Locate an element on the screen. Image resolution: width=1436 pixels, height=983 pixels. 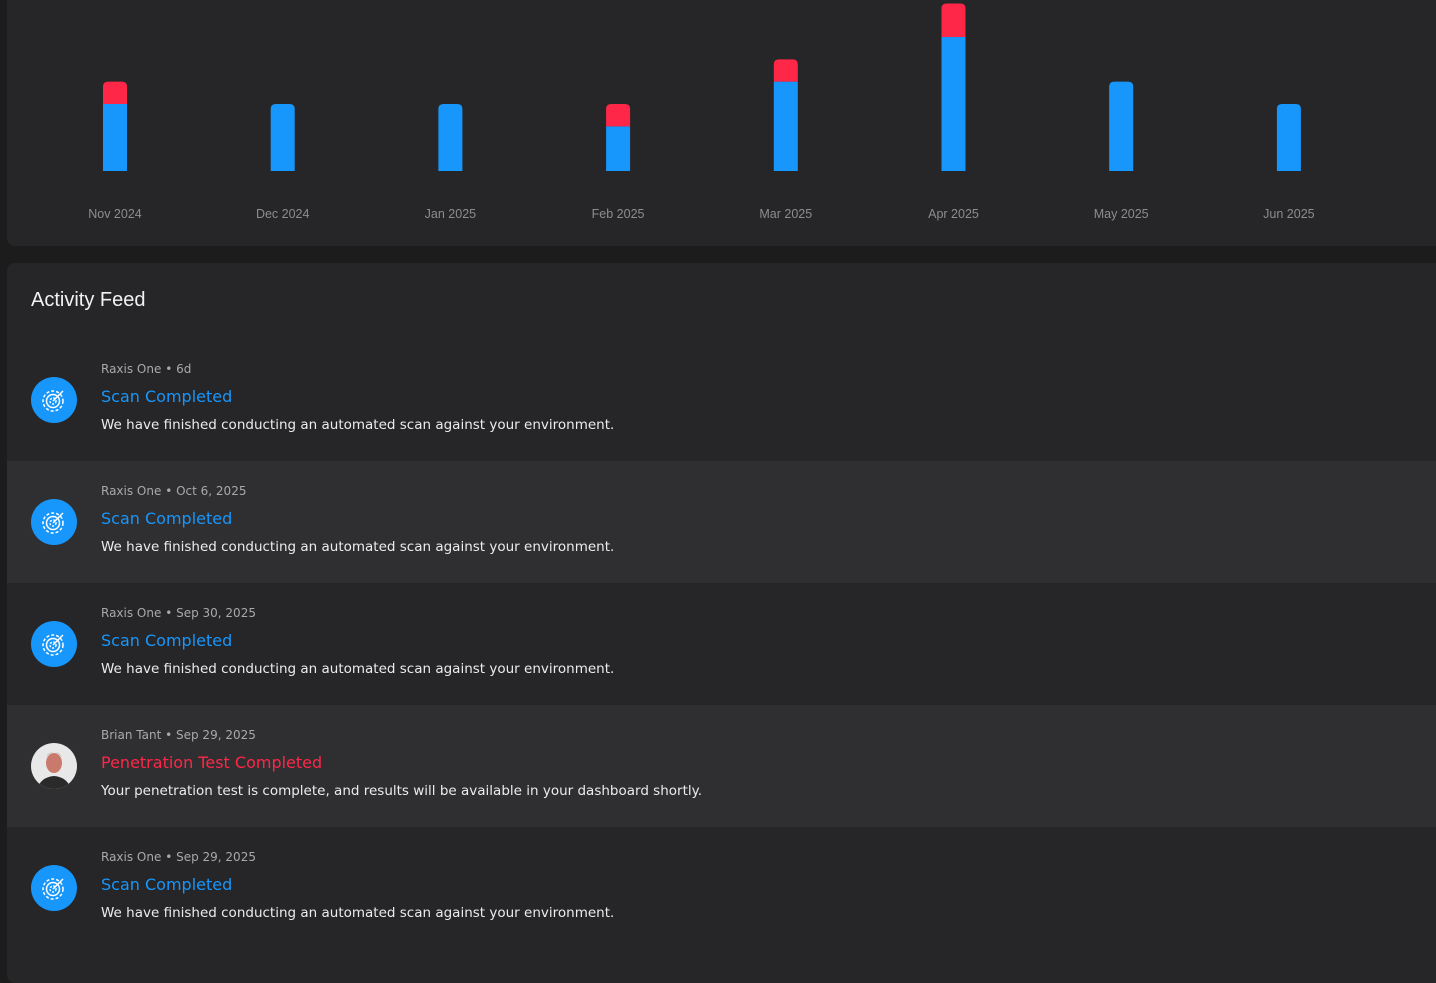
feed-item-meta: Raxis One • Oct 6, 2025 is located at coordinates (174, 491).